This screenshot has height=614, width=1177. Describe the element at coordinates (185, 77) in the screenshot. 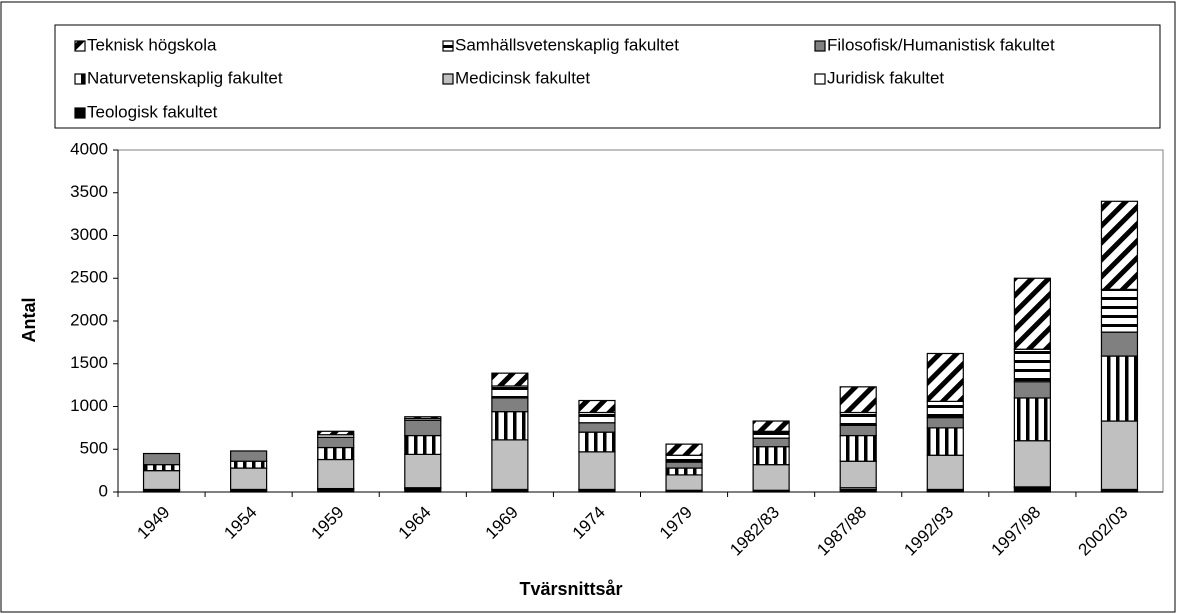

I see `legend-label: Naturvetenskaplig fakultet` at that location.